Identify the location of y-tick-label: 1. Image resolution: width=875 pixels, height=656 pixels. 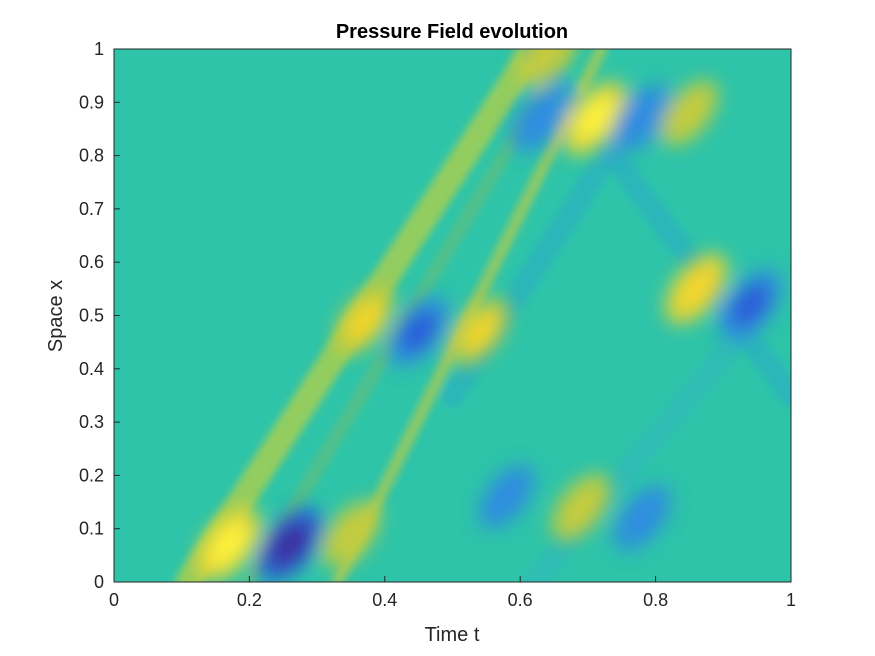
(99, 49).